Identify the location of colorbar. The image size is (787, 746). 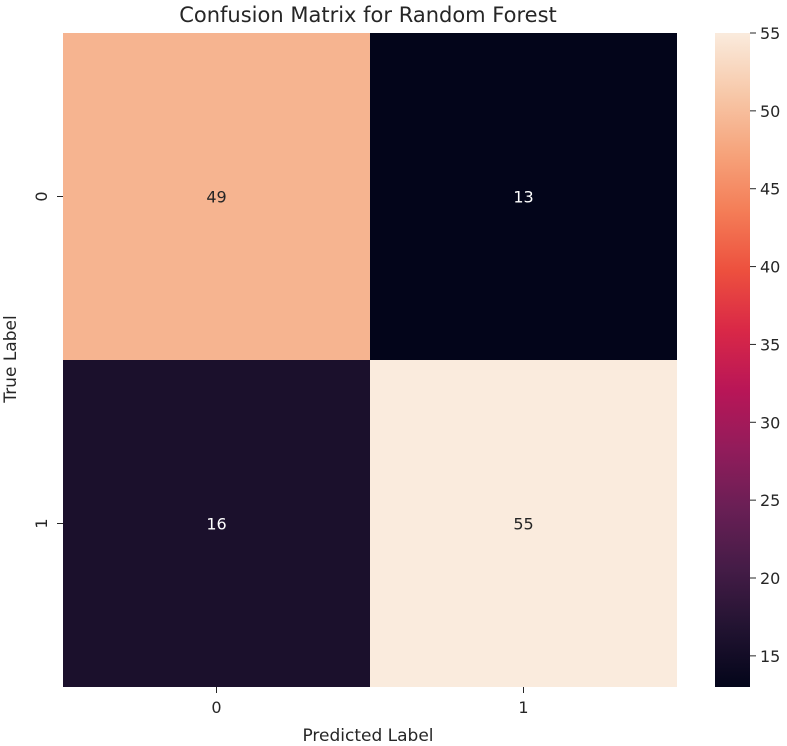
(732, 360).